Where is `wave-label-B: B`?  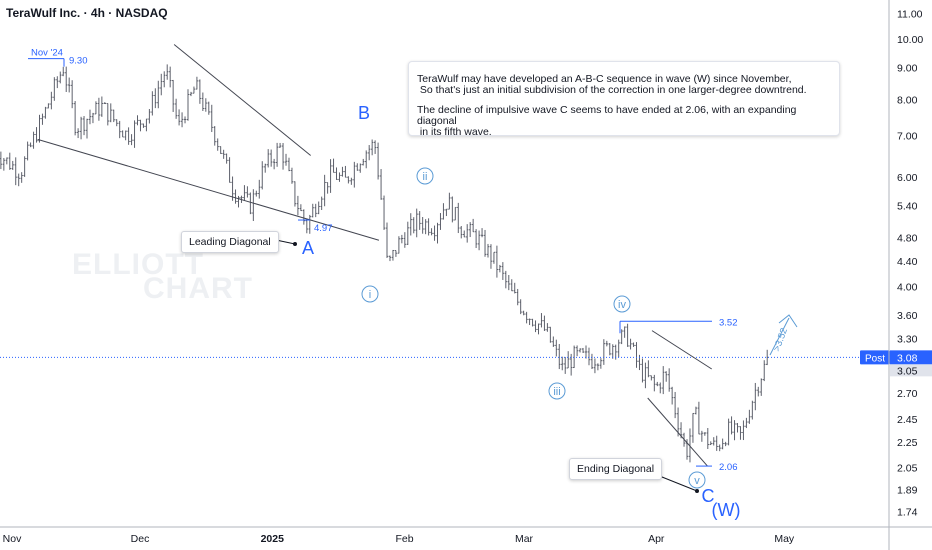
wave-label-B: B is located at coordinates (364, 113).